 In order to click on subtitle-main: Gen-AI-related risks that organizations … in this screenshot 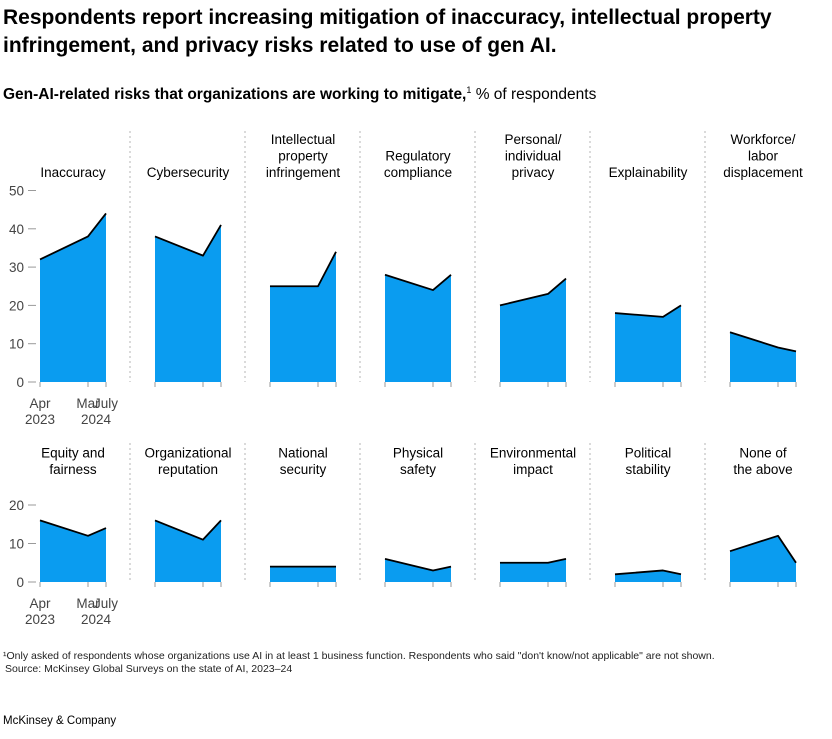, I will do `click(235, 95)`.